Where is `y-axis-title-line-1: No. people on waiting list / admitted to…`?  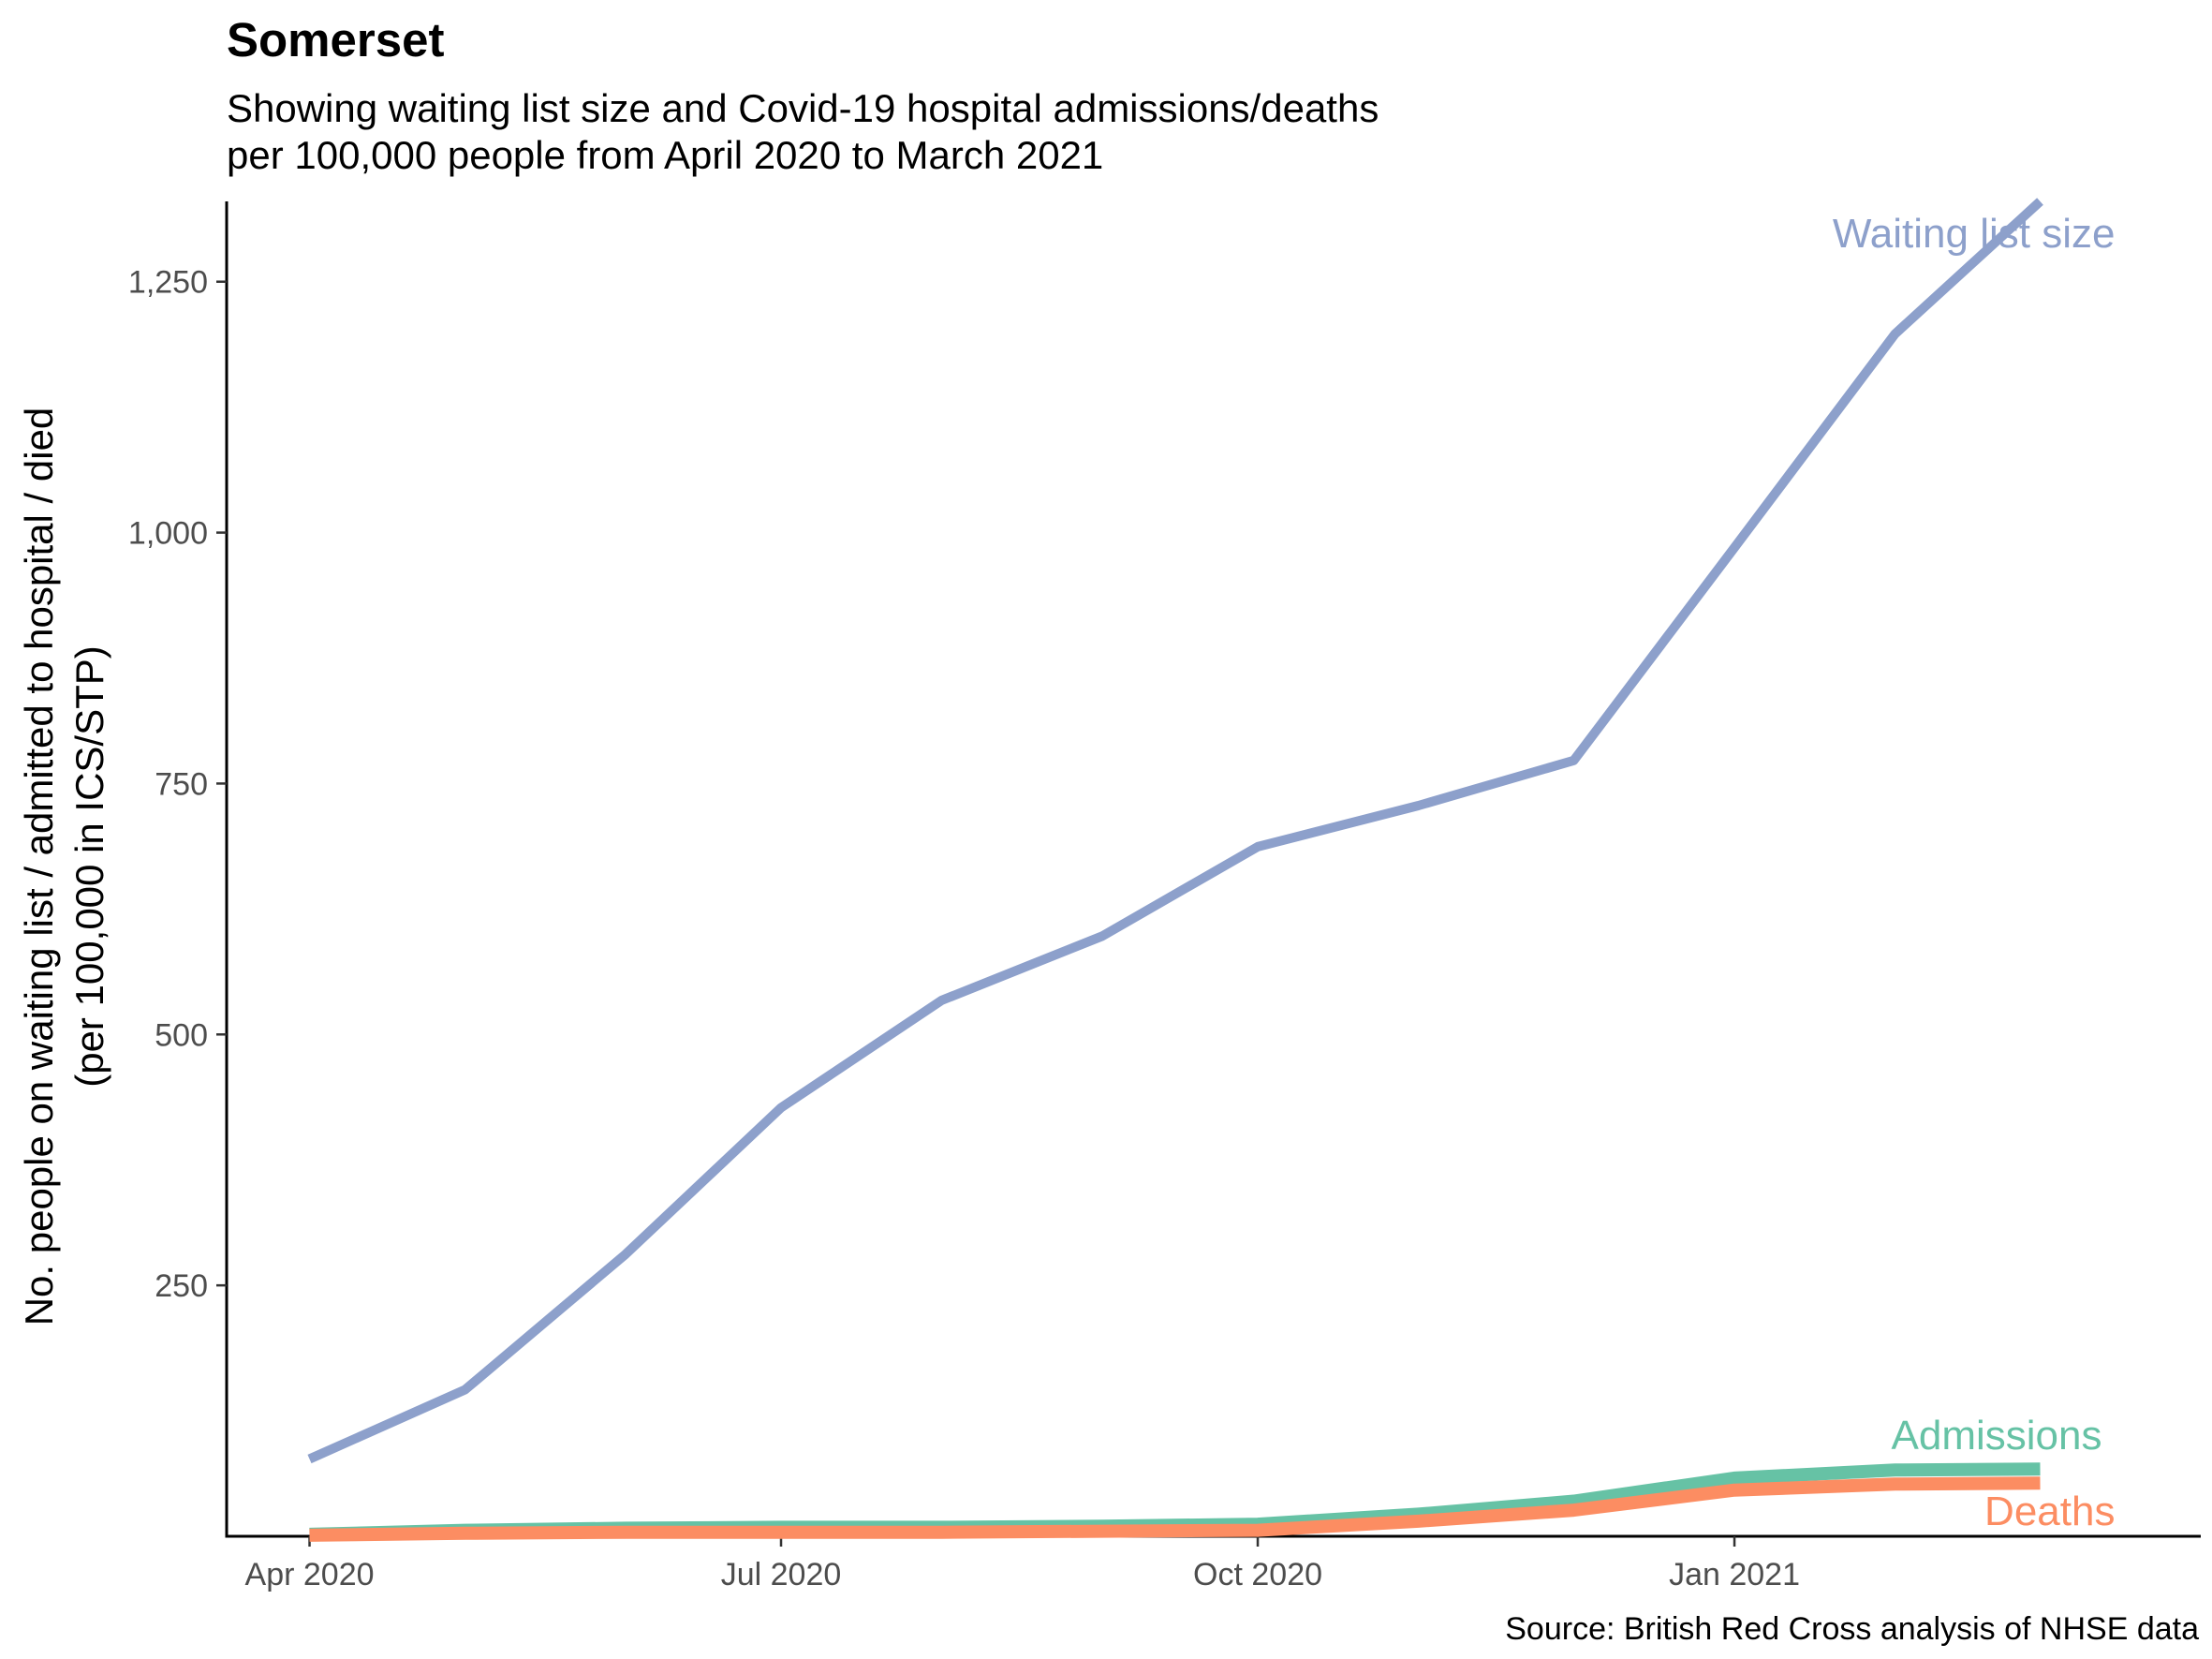
y-axis-title-line-1: No. people on waiting list / admitted to… is located at coordinates (39, 867).